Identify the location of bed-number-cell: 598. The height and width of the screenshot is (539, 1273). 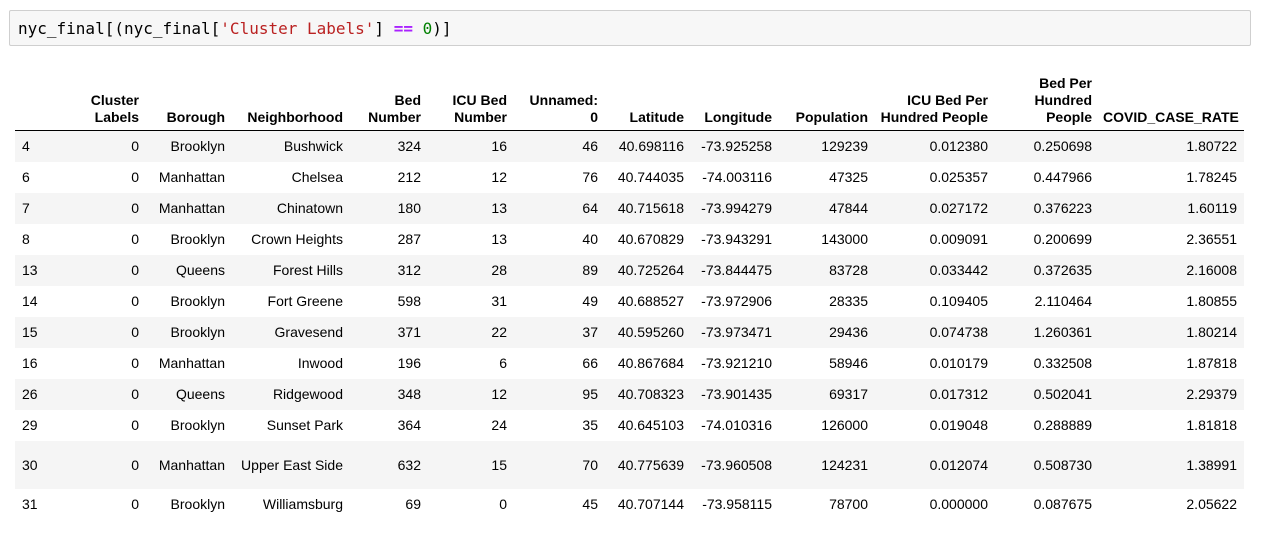
(409, 301).